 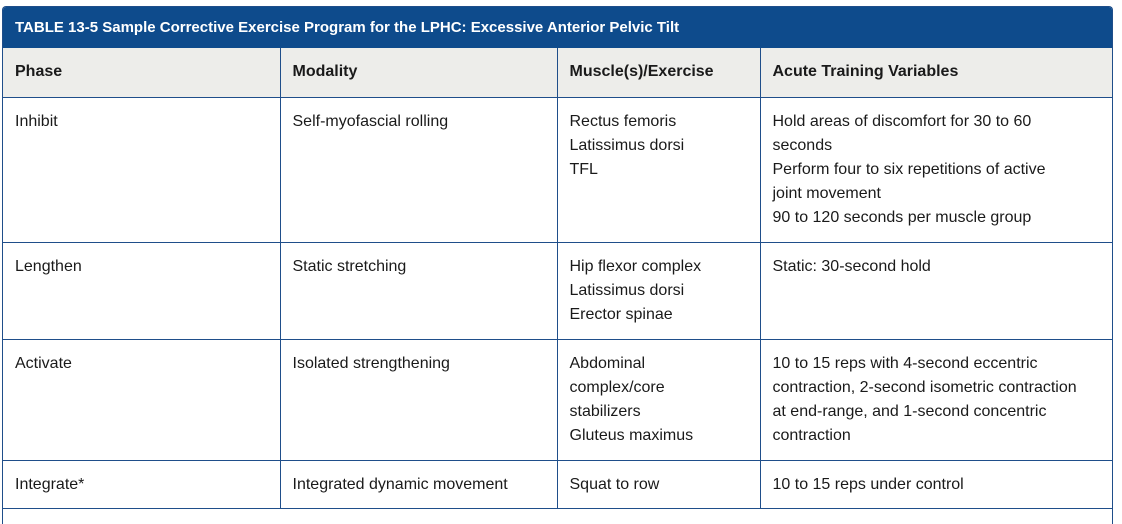 What do you see at coordinates (802, 145) in the screenshot?
I see `variable-line: seconds` at bounding box center [802, 145].